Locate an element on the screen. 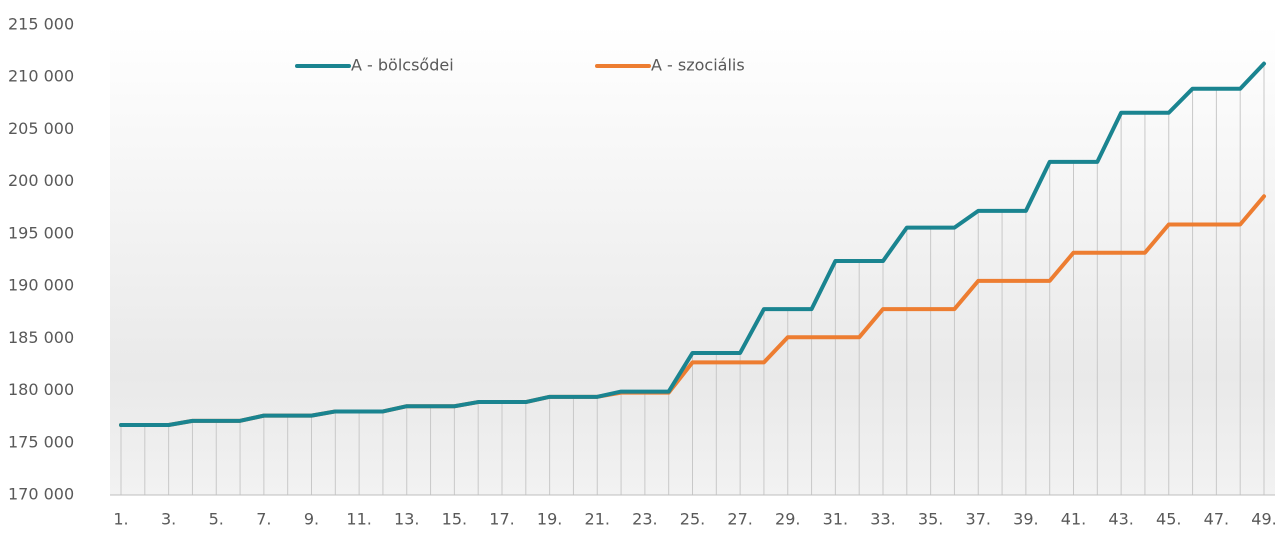 The height and width of the screenshot is (533, 1283). y-tick-label: 185 000 is located at coordinates (41, 337).